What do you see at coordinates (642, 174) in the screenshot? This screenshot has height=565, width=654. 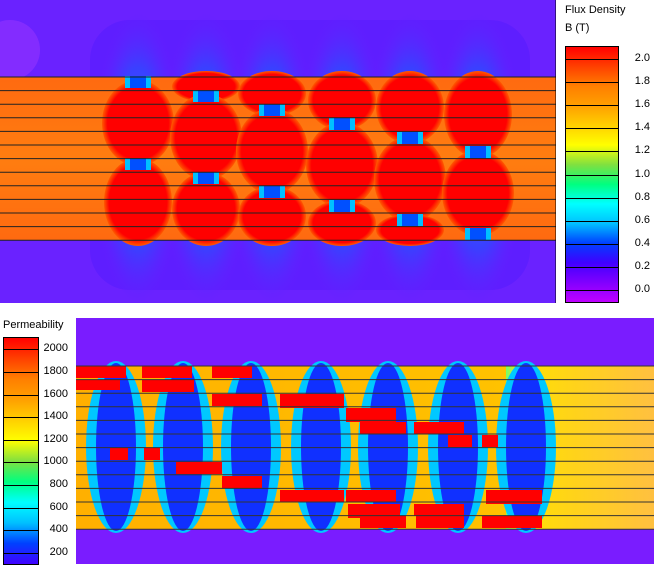 I see `flux-scale-label: 1.0` at bounding box center [642, 174].